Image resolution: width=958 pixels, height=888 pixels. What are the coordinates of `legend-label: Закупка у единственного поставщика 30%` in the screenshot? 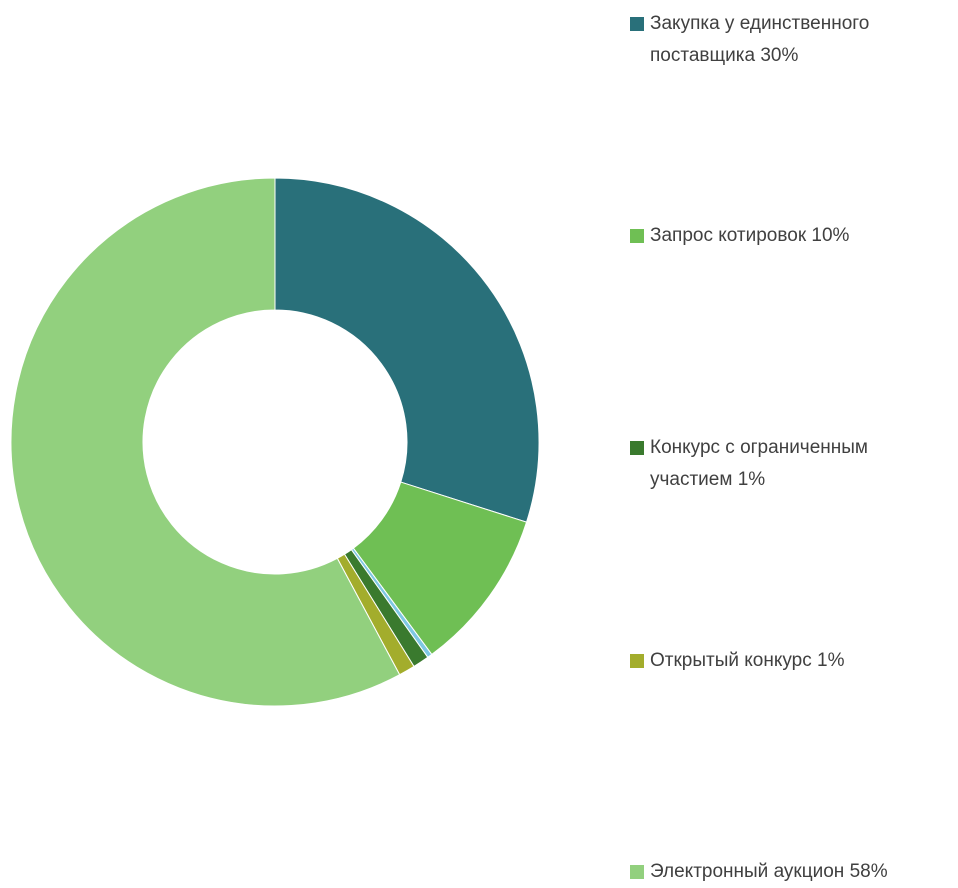 It's located at (760, 39).